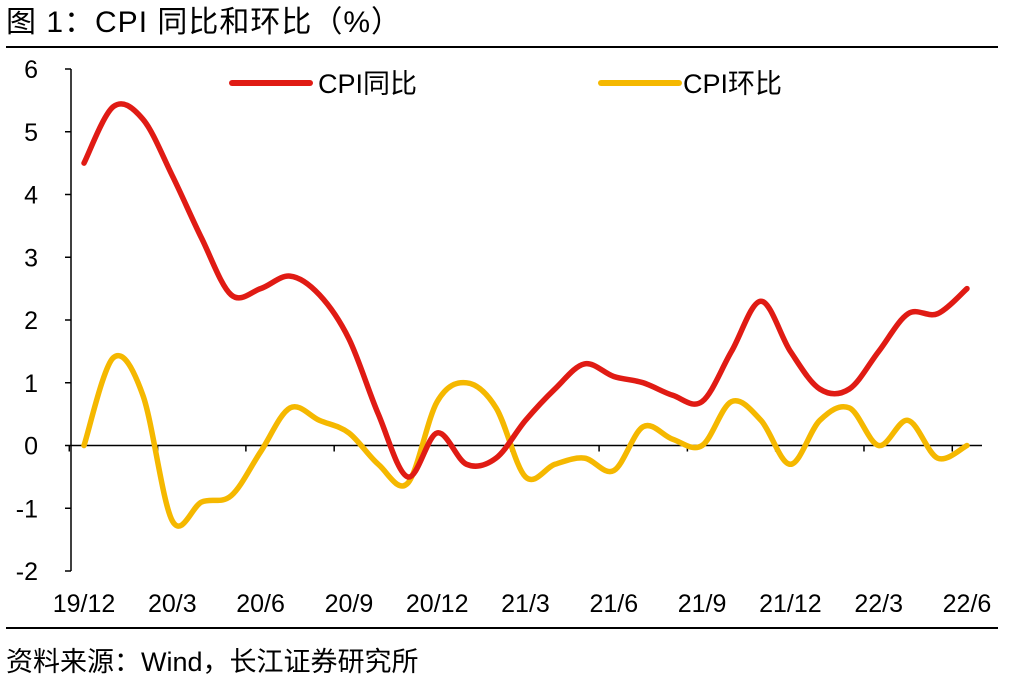 This screenshot has width=1010, height=689. What do you see at coordinates (31, 384) in the screenshot?
I see `y-tick-label: 1` at bounding box center [31, 384].